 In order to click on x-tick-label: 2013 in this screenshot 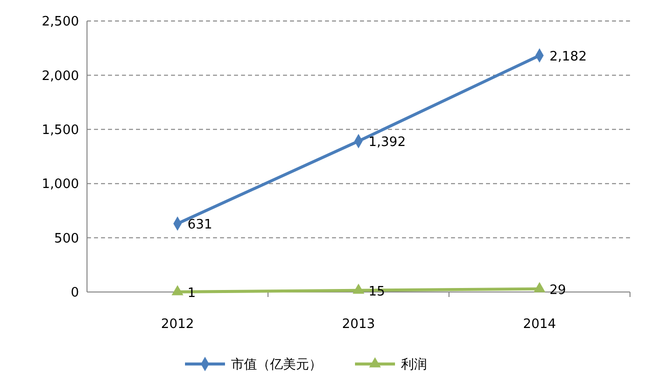, I will do `click(359, 324)`.